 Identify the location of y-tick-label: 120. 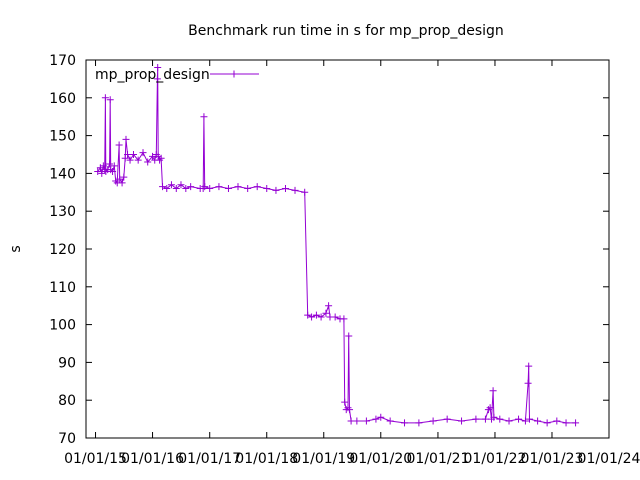
(62, 250).